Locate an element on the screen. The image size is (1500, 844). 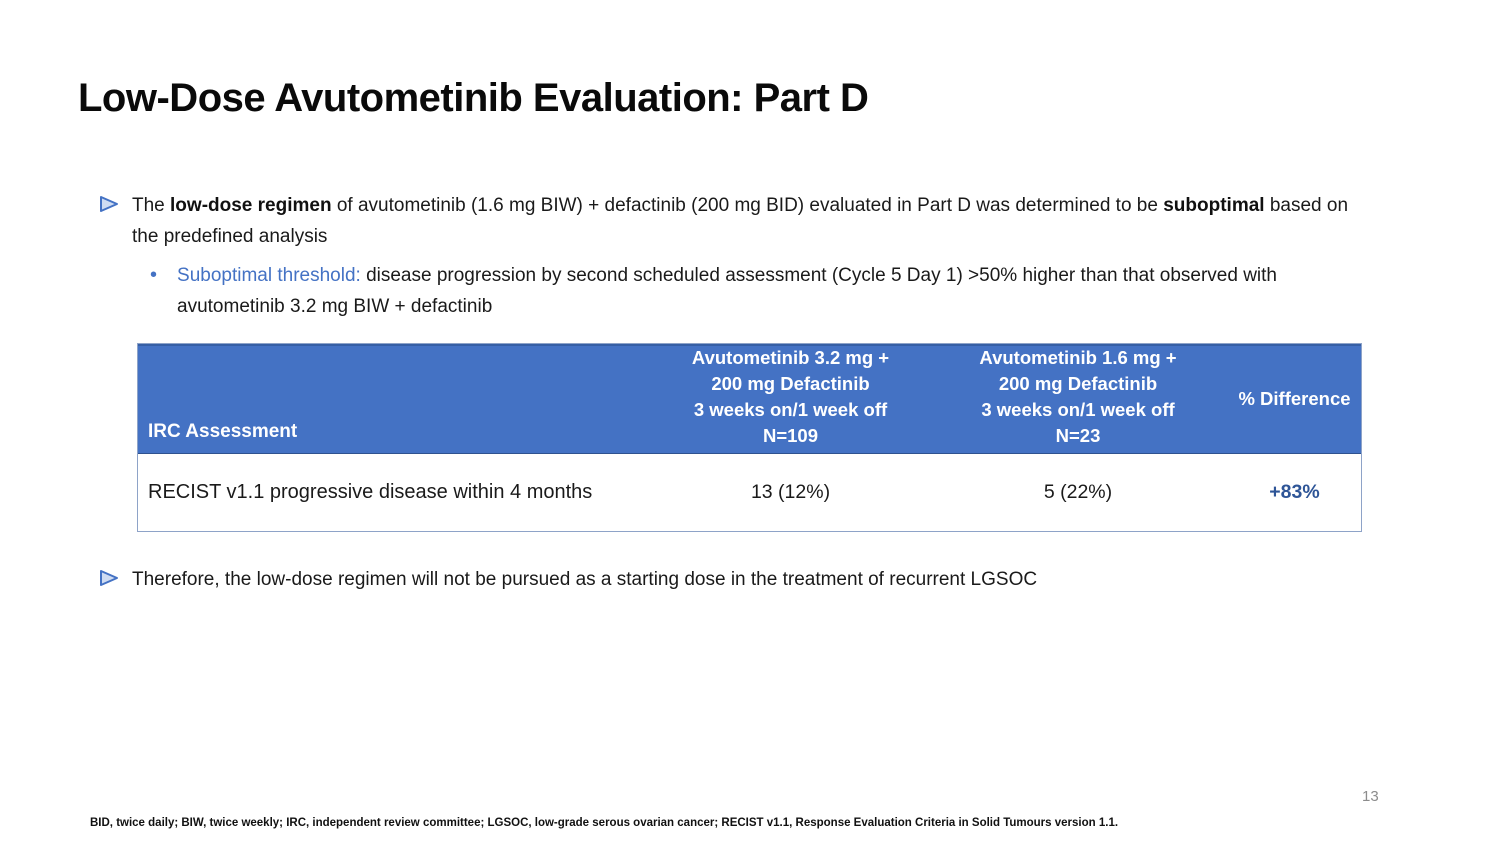
sub-bullet-label: Suboptimal threshold: is located at coordinates (269, 275).